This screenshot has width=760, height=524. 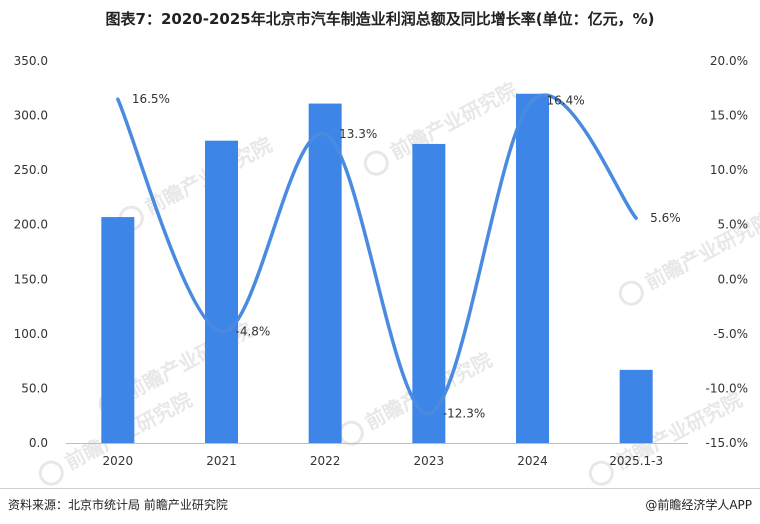 What do you see at coordinates (727, 252) in the screenshot?
I see `right-axis: -15.0% -10.0% -5.0% 0.0% 5.0% 10.0% 15.0% 20.0%` at bounding box center [727, 252].